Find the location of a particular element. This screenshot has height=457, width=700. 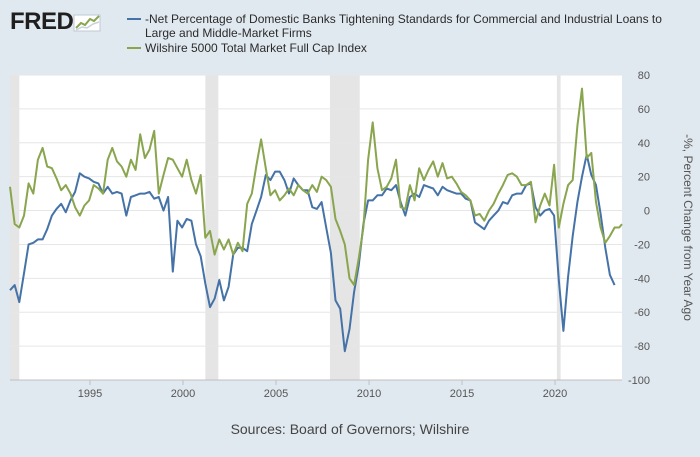

x-tick-label: 2005 is located at coordinates (276, 394).